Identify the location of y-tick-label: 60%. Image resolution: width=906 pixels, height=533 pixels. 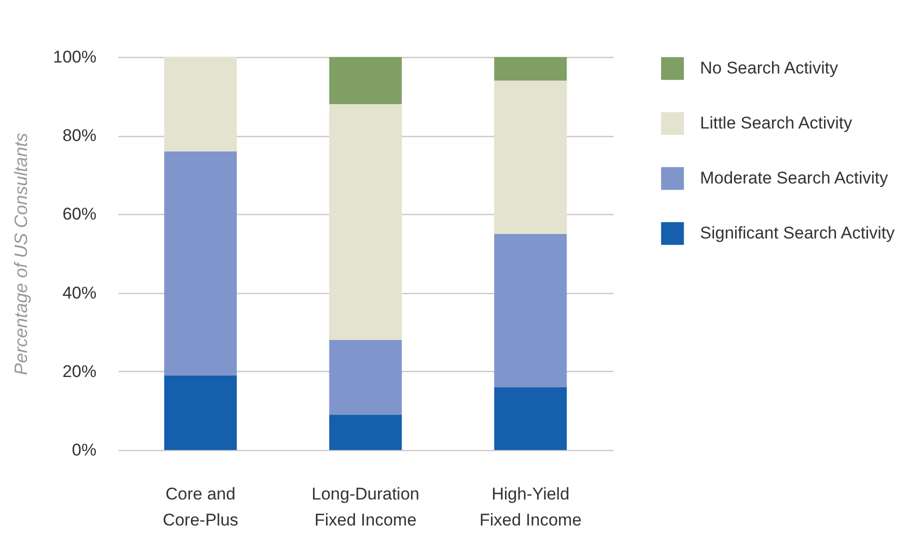
(79, 214).